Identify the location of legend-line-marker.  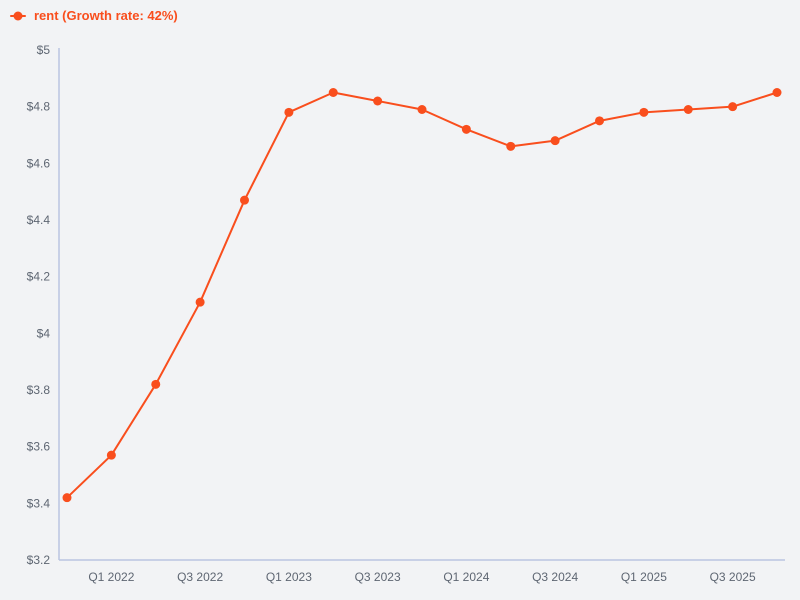
(18, 15).